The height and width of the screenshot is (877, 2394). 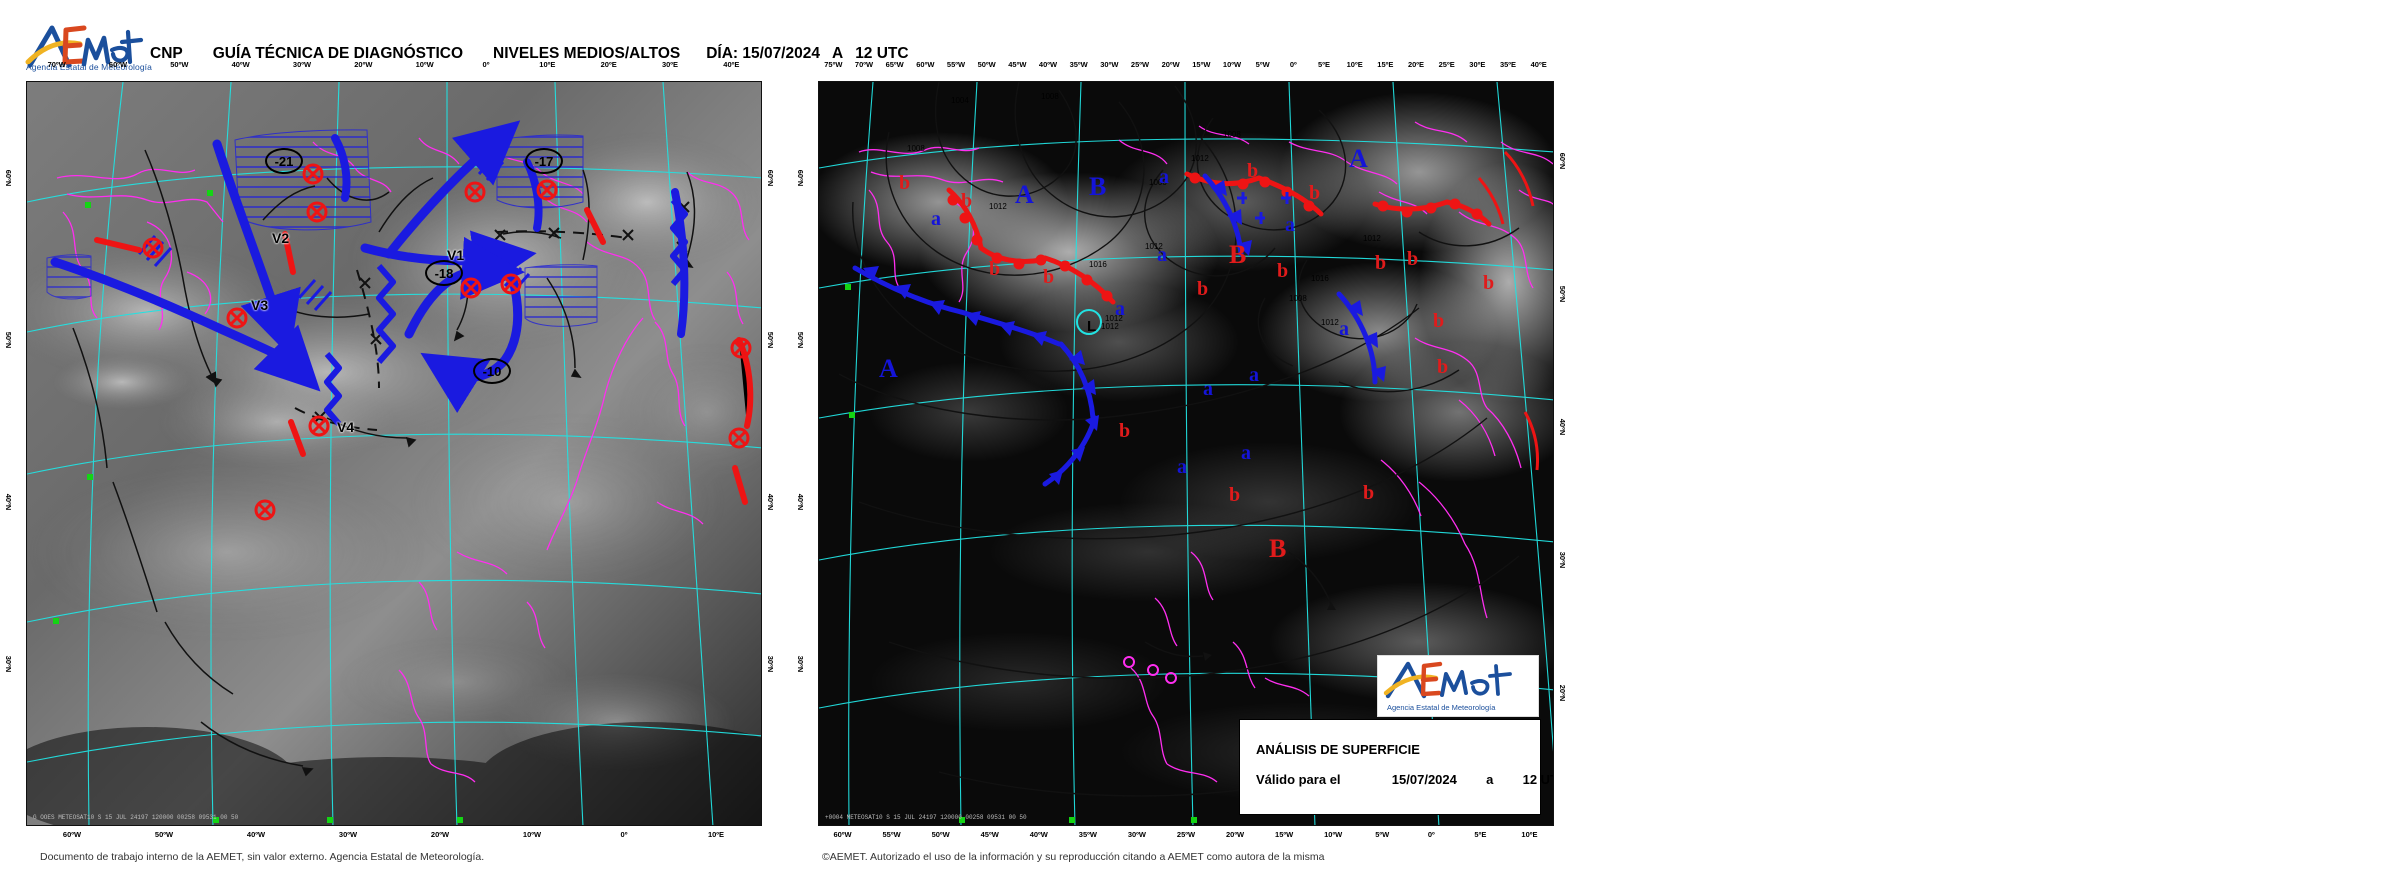 What do you see at coordinates (1338, 749) in the screenshot?
I see `legend-title: ANÁLISIS DE SUPERFICIE` at bounding box center [1338, 749].